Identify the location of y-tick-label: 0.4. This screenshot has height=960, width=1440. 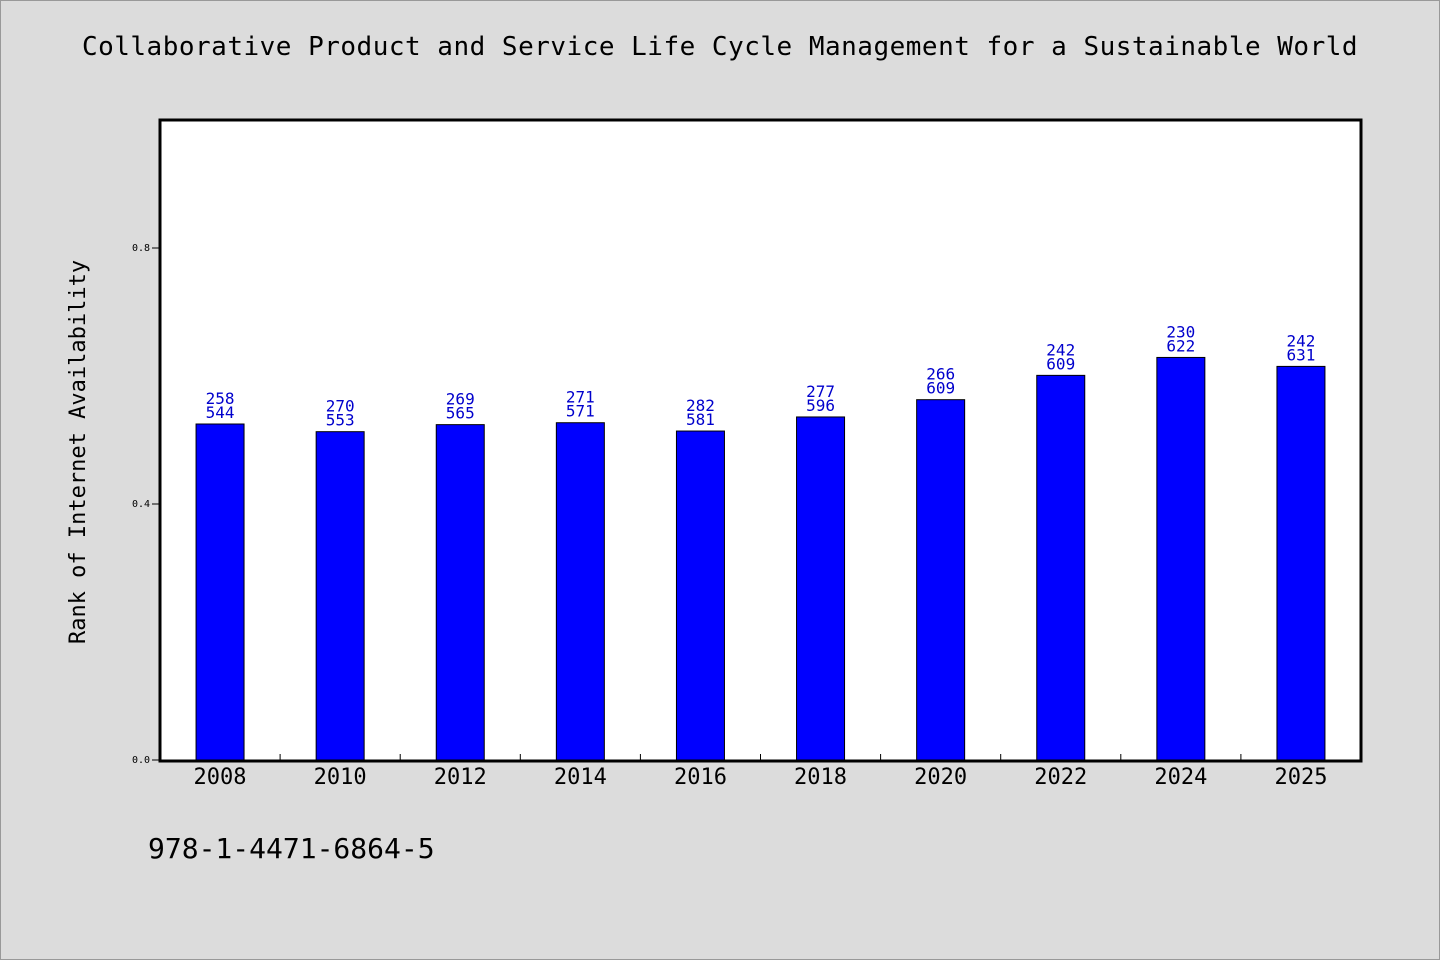
(141, 504).